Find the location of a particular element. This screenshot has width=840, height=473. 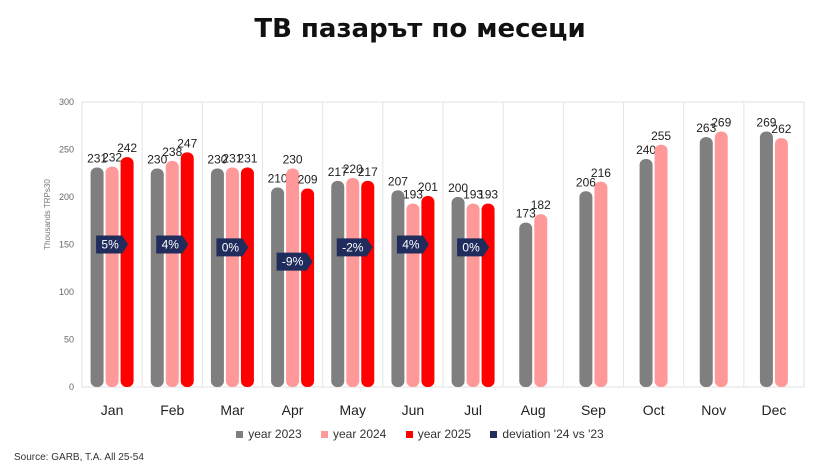

data-label: 210 is located at coordinates (278, 179).